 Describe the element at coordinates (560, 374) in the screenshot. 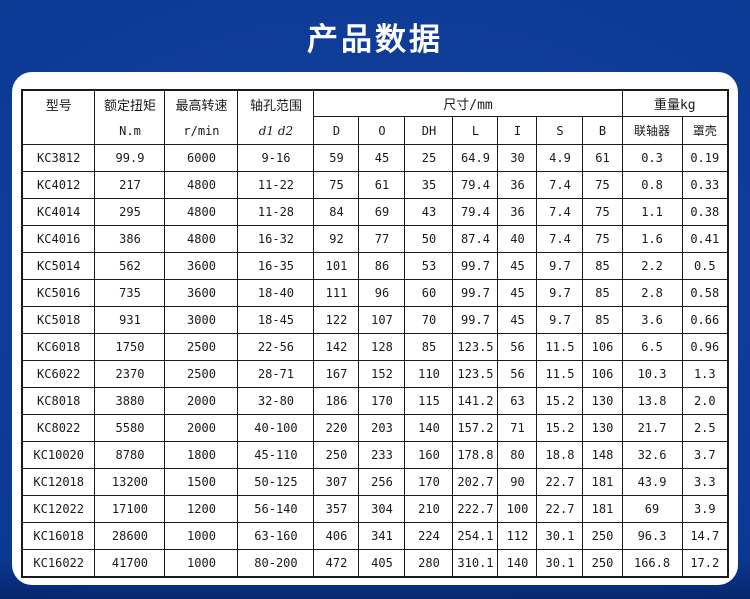

I see `value-cell: 11.5` at that location.